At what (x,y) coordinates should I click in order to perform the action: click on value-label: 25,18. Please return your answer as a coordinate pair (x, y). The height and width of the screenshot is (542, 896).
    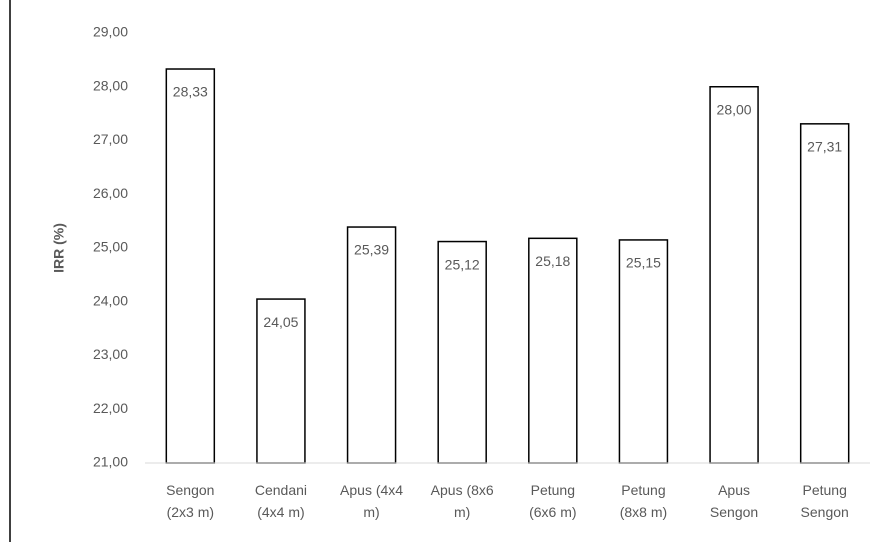
    Looking at the image, I should click on (552, 261).